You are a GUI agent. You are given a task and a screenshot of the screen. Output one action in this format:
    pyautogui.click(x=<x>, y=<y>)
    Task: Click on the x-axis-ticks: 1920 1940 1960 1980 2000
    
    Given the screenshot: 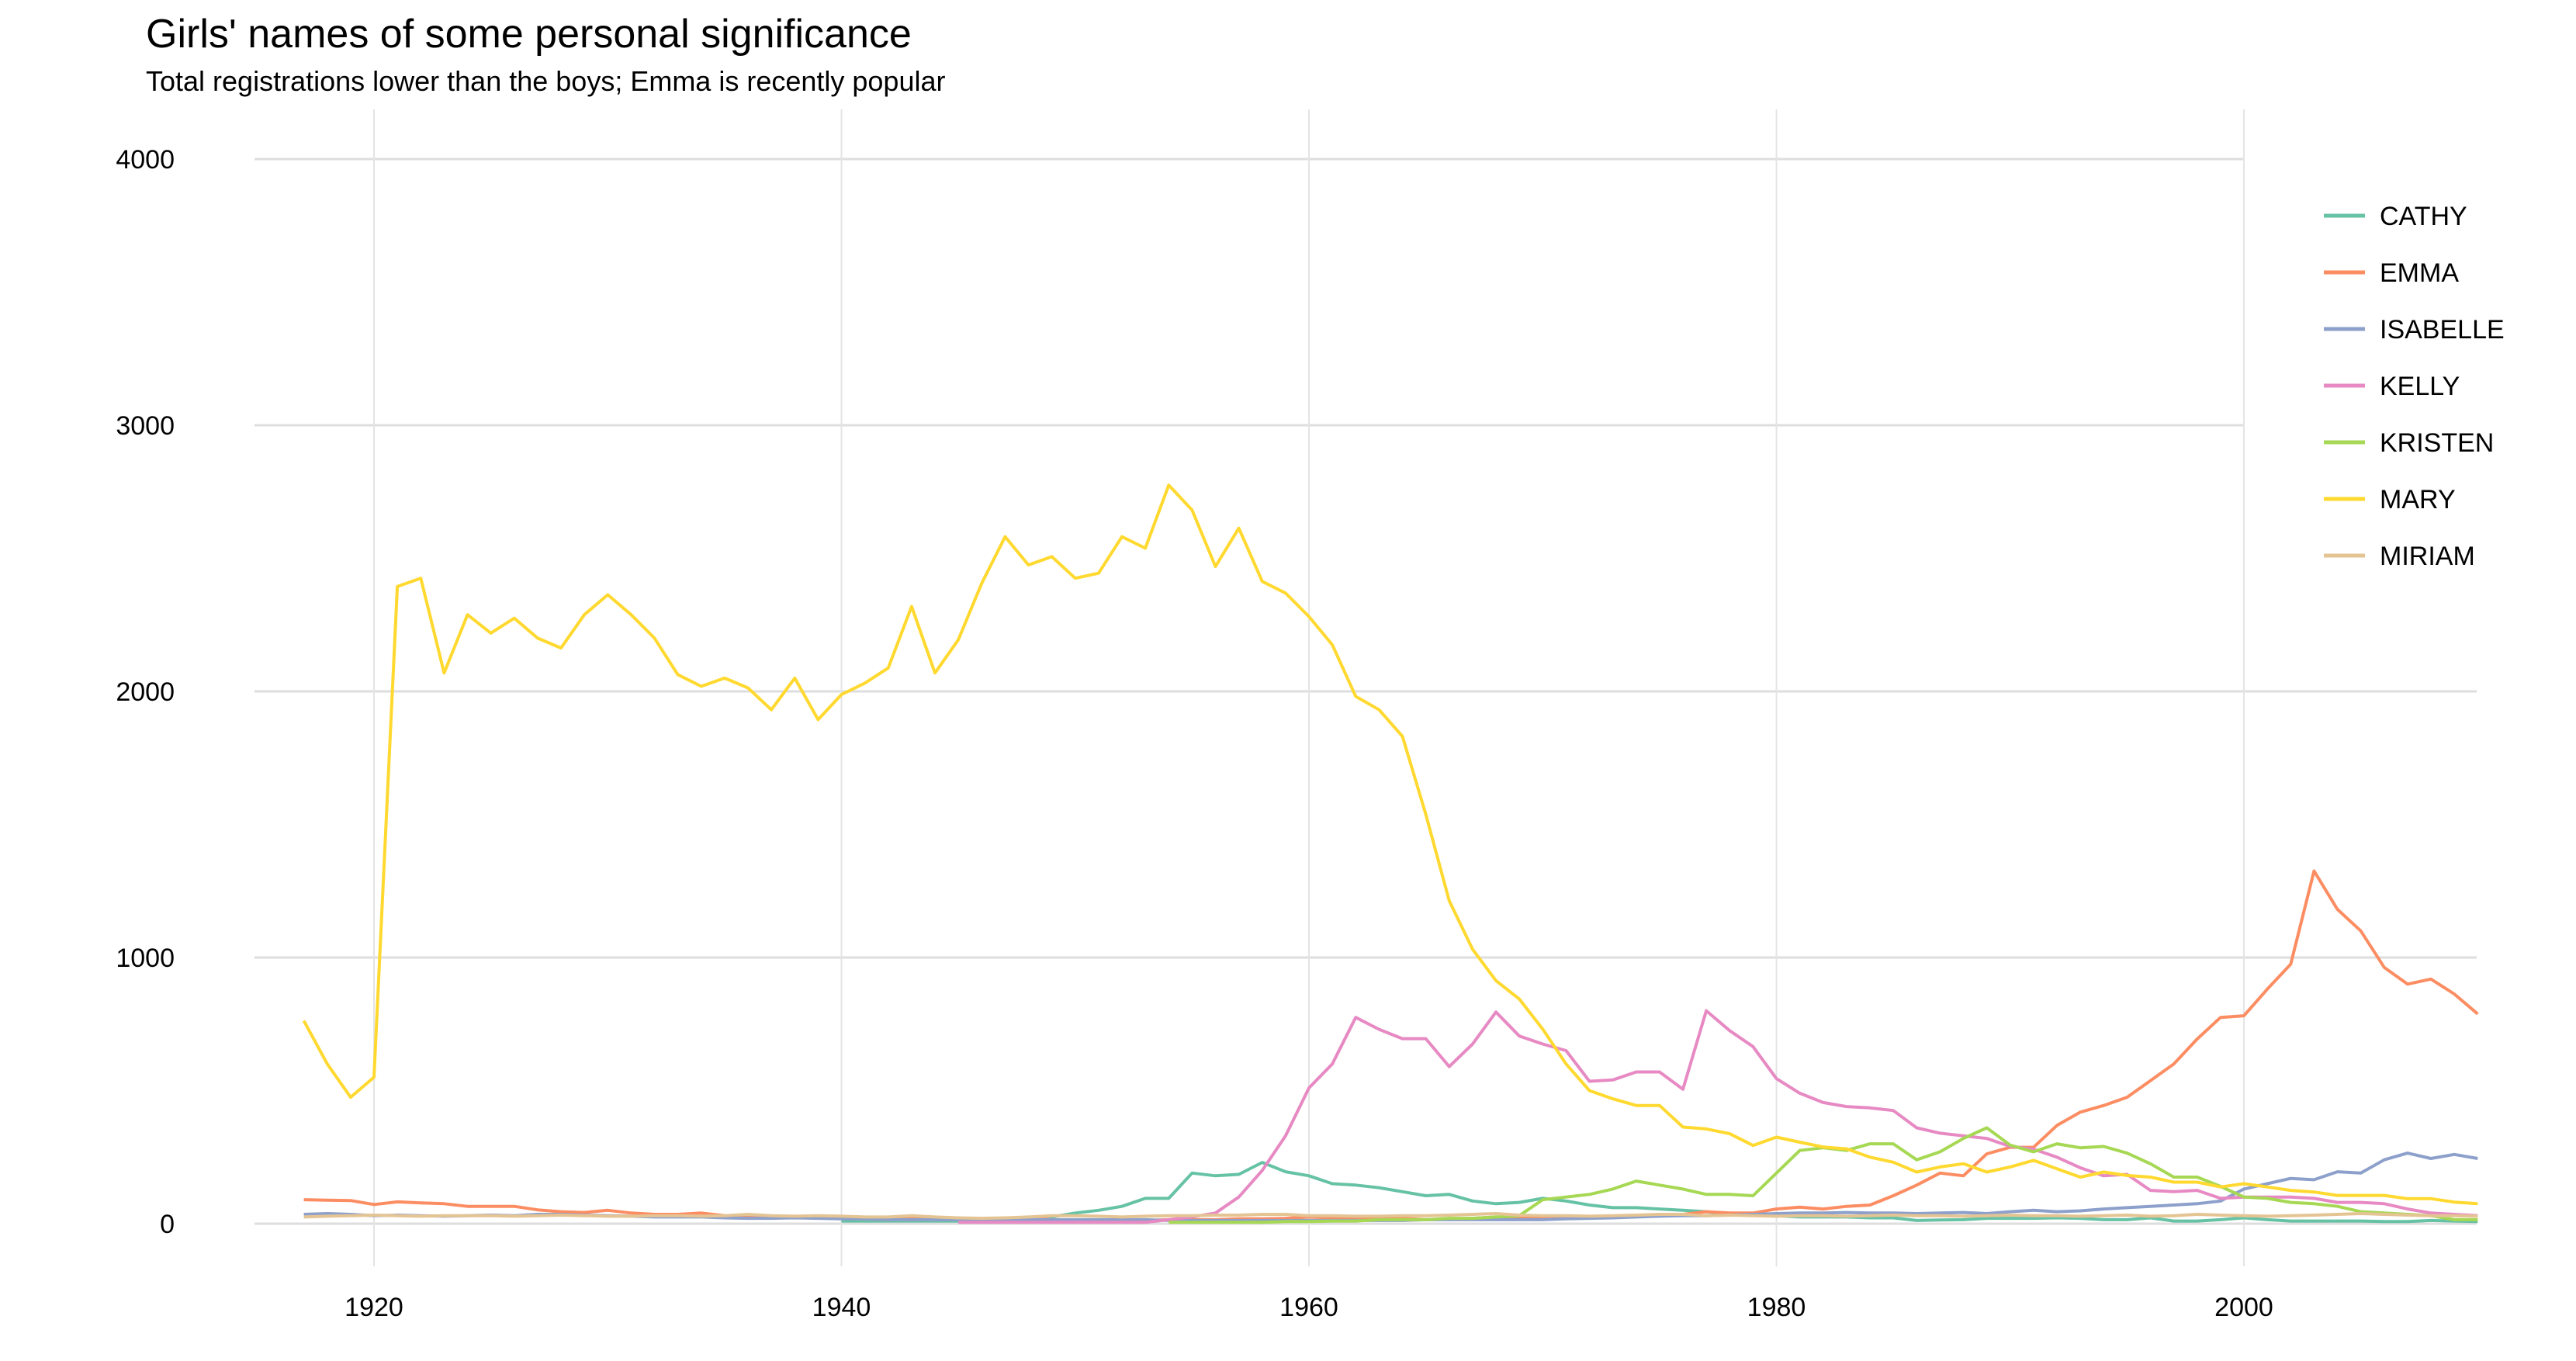 What is the action you would take?
    pyautogui.click(x=1309, y=1307)
    